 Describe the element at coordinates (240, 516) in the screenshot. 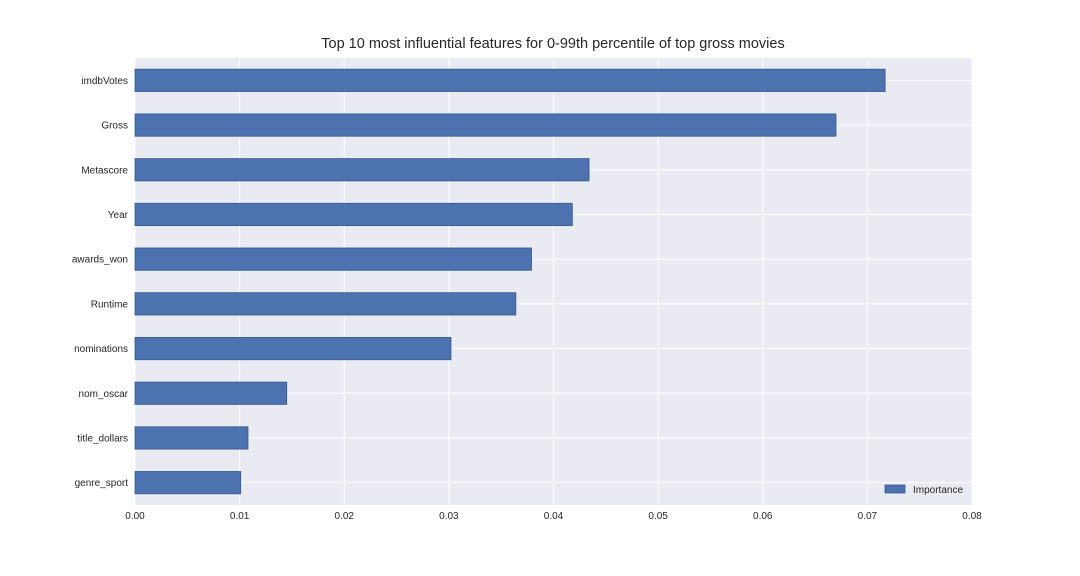

I see `x-tick-label: 0.01` at that location.